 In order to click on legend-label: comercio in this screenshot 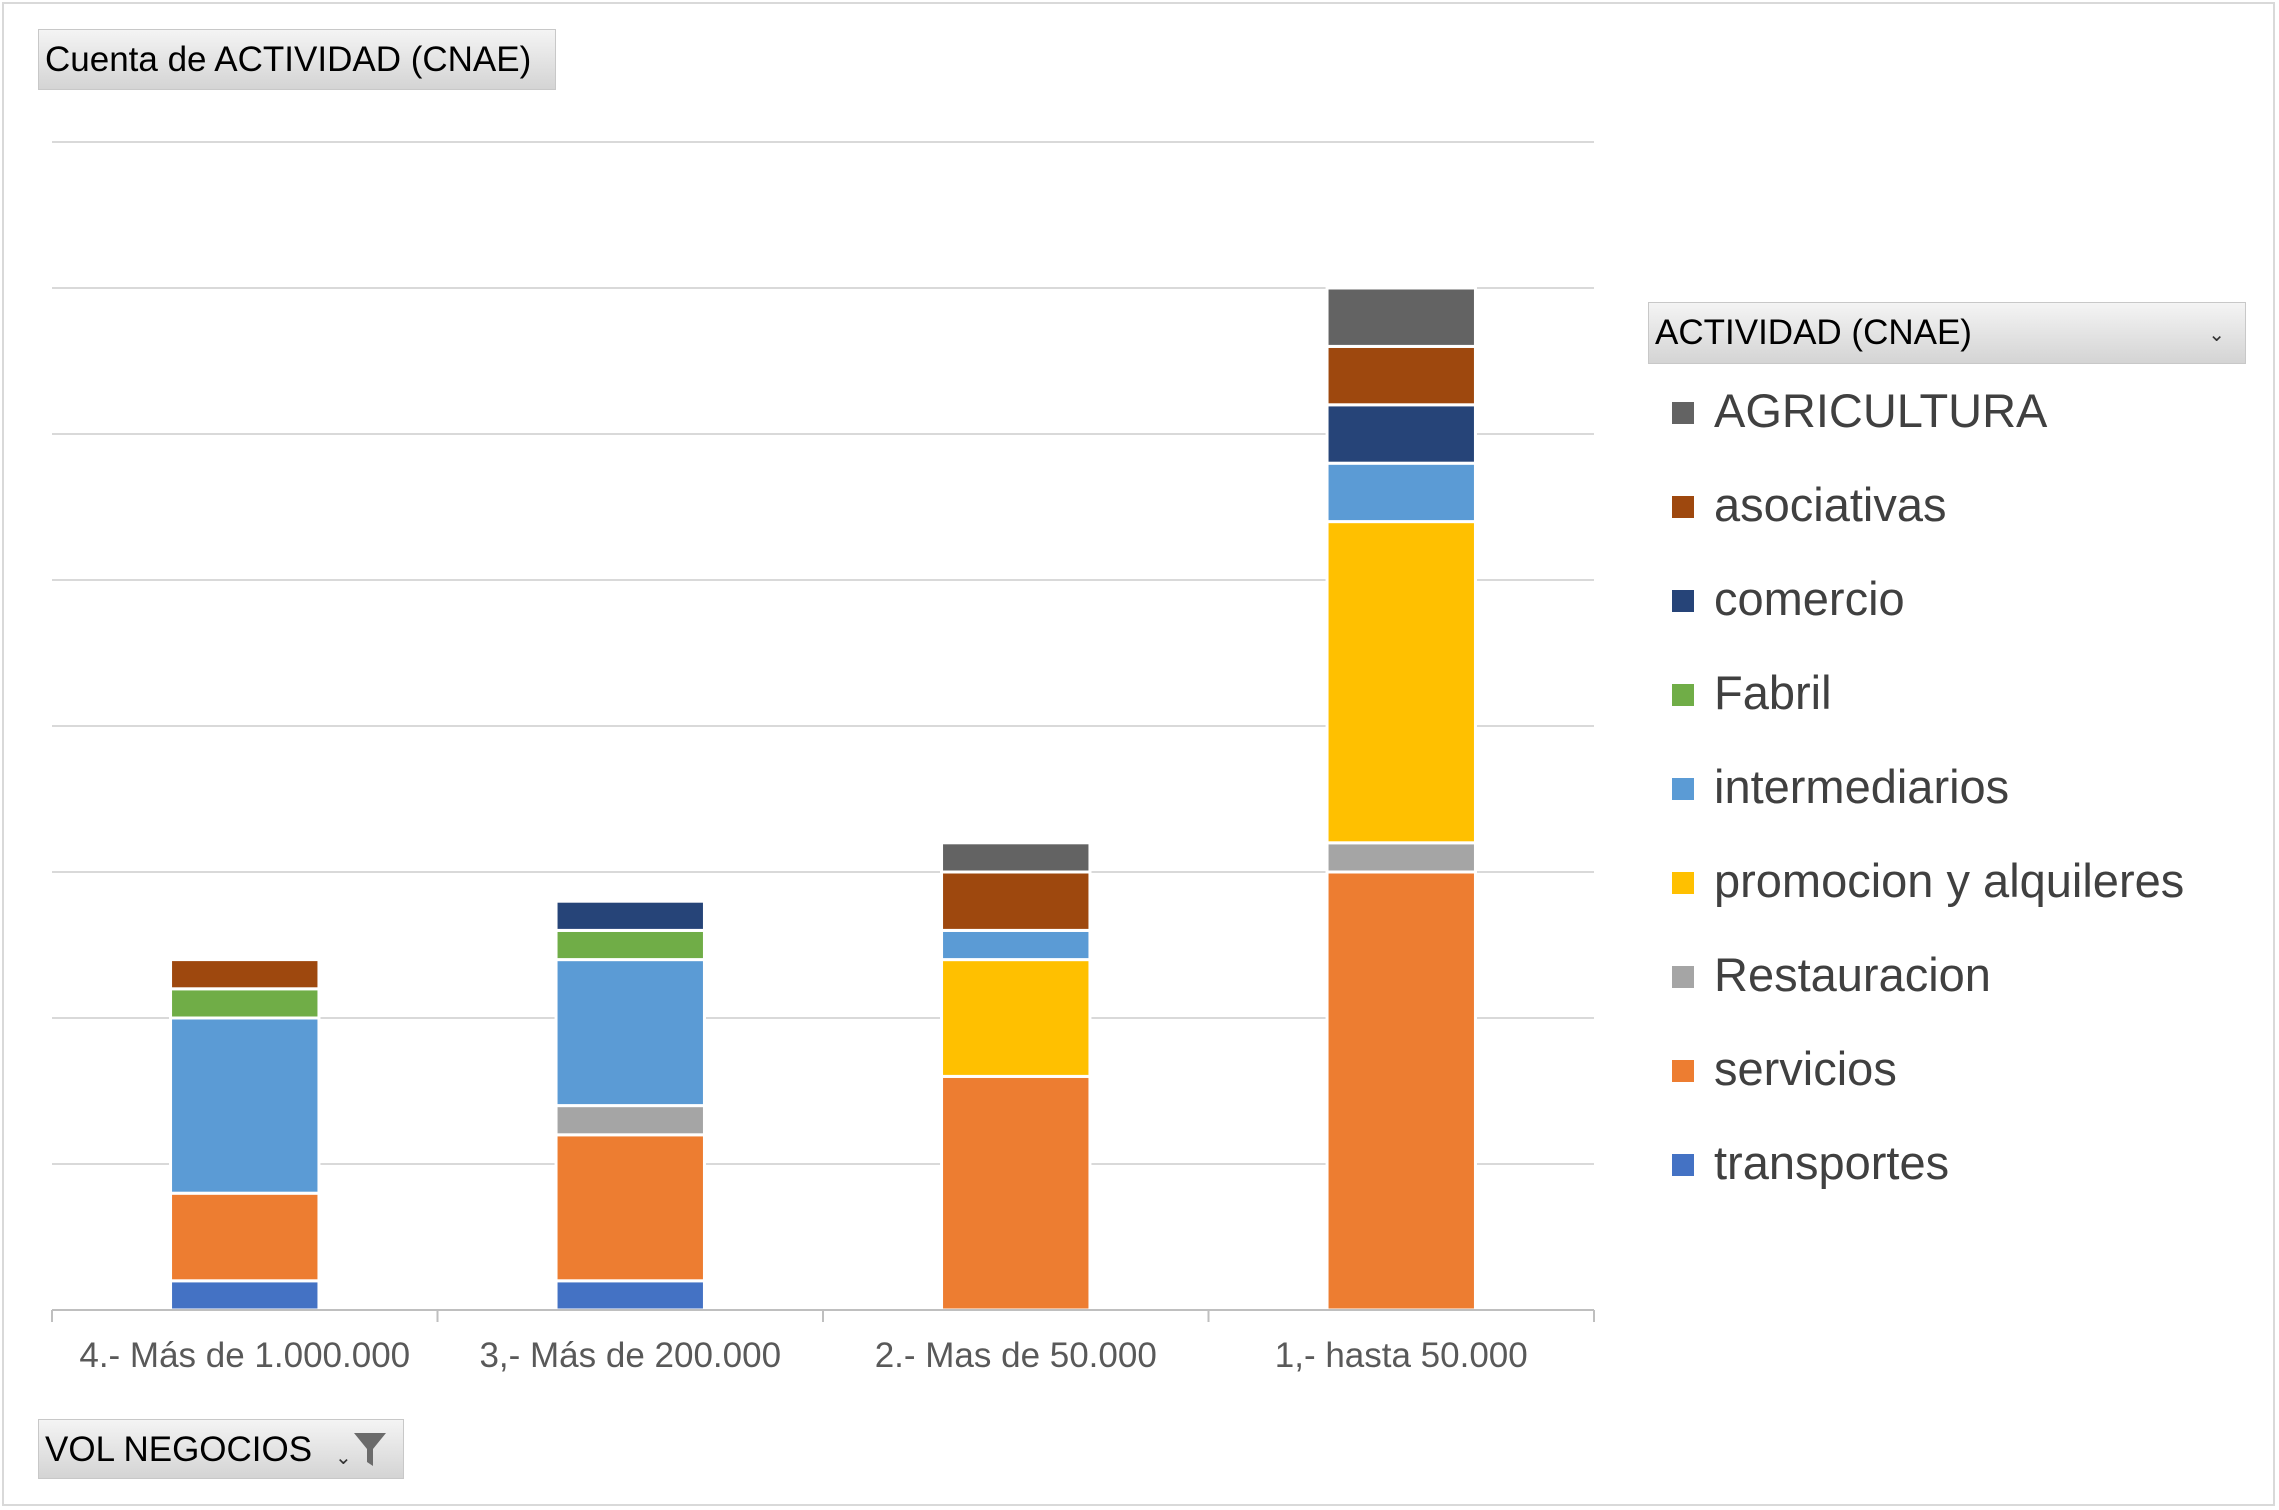, I will do `click(1809, 598)`.